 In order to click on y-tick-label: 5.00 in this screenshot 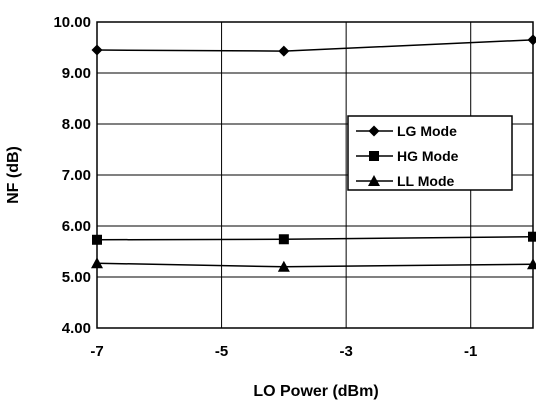, I will do `click(76, 277)`.